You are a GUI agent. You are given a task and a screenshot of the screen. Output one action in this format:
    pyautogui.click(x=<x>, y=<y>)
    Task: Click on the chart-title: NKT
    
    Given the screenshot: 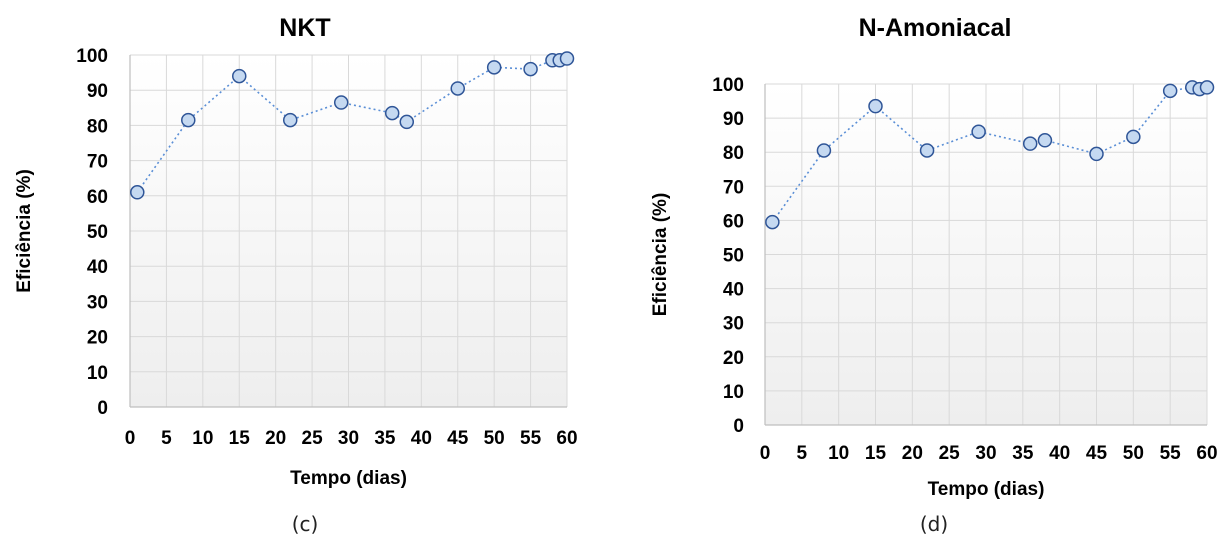 What is the action you would take?
    pyautogui.click(x=304, y=28)
    